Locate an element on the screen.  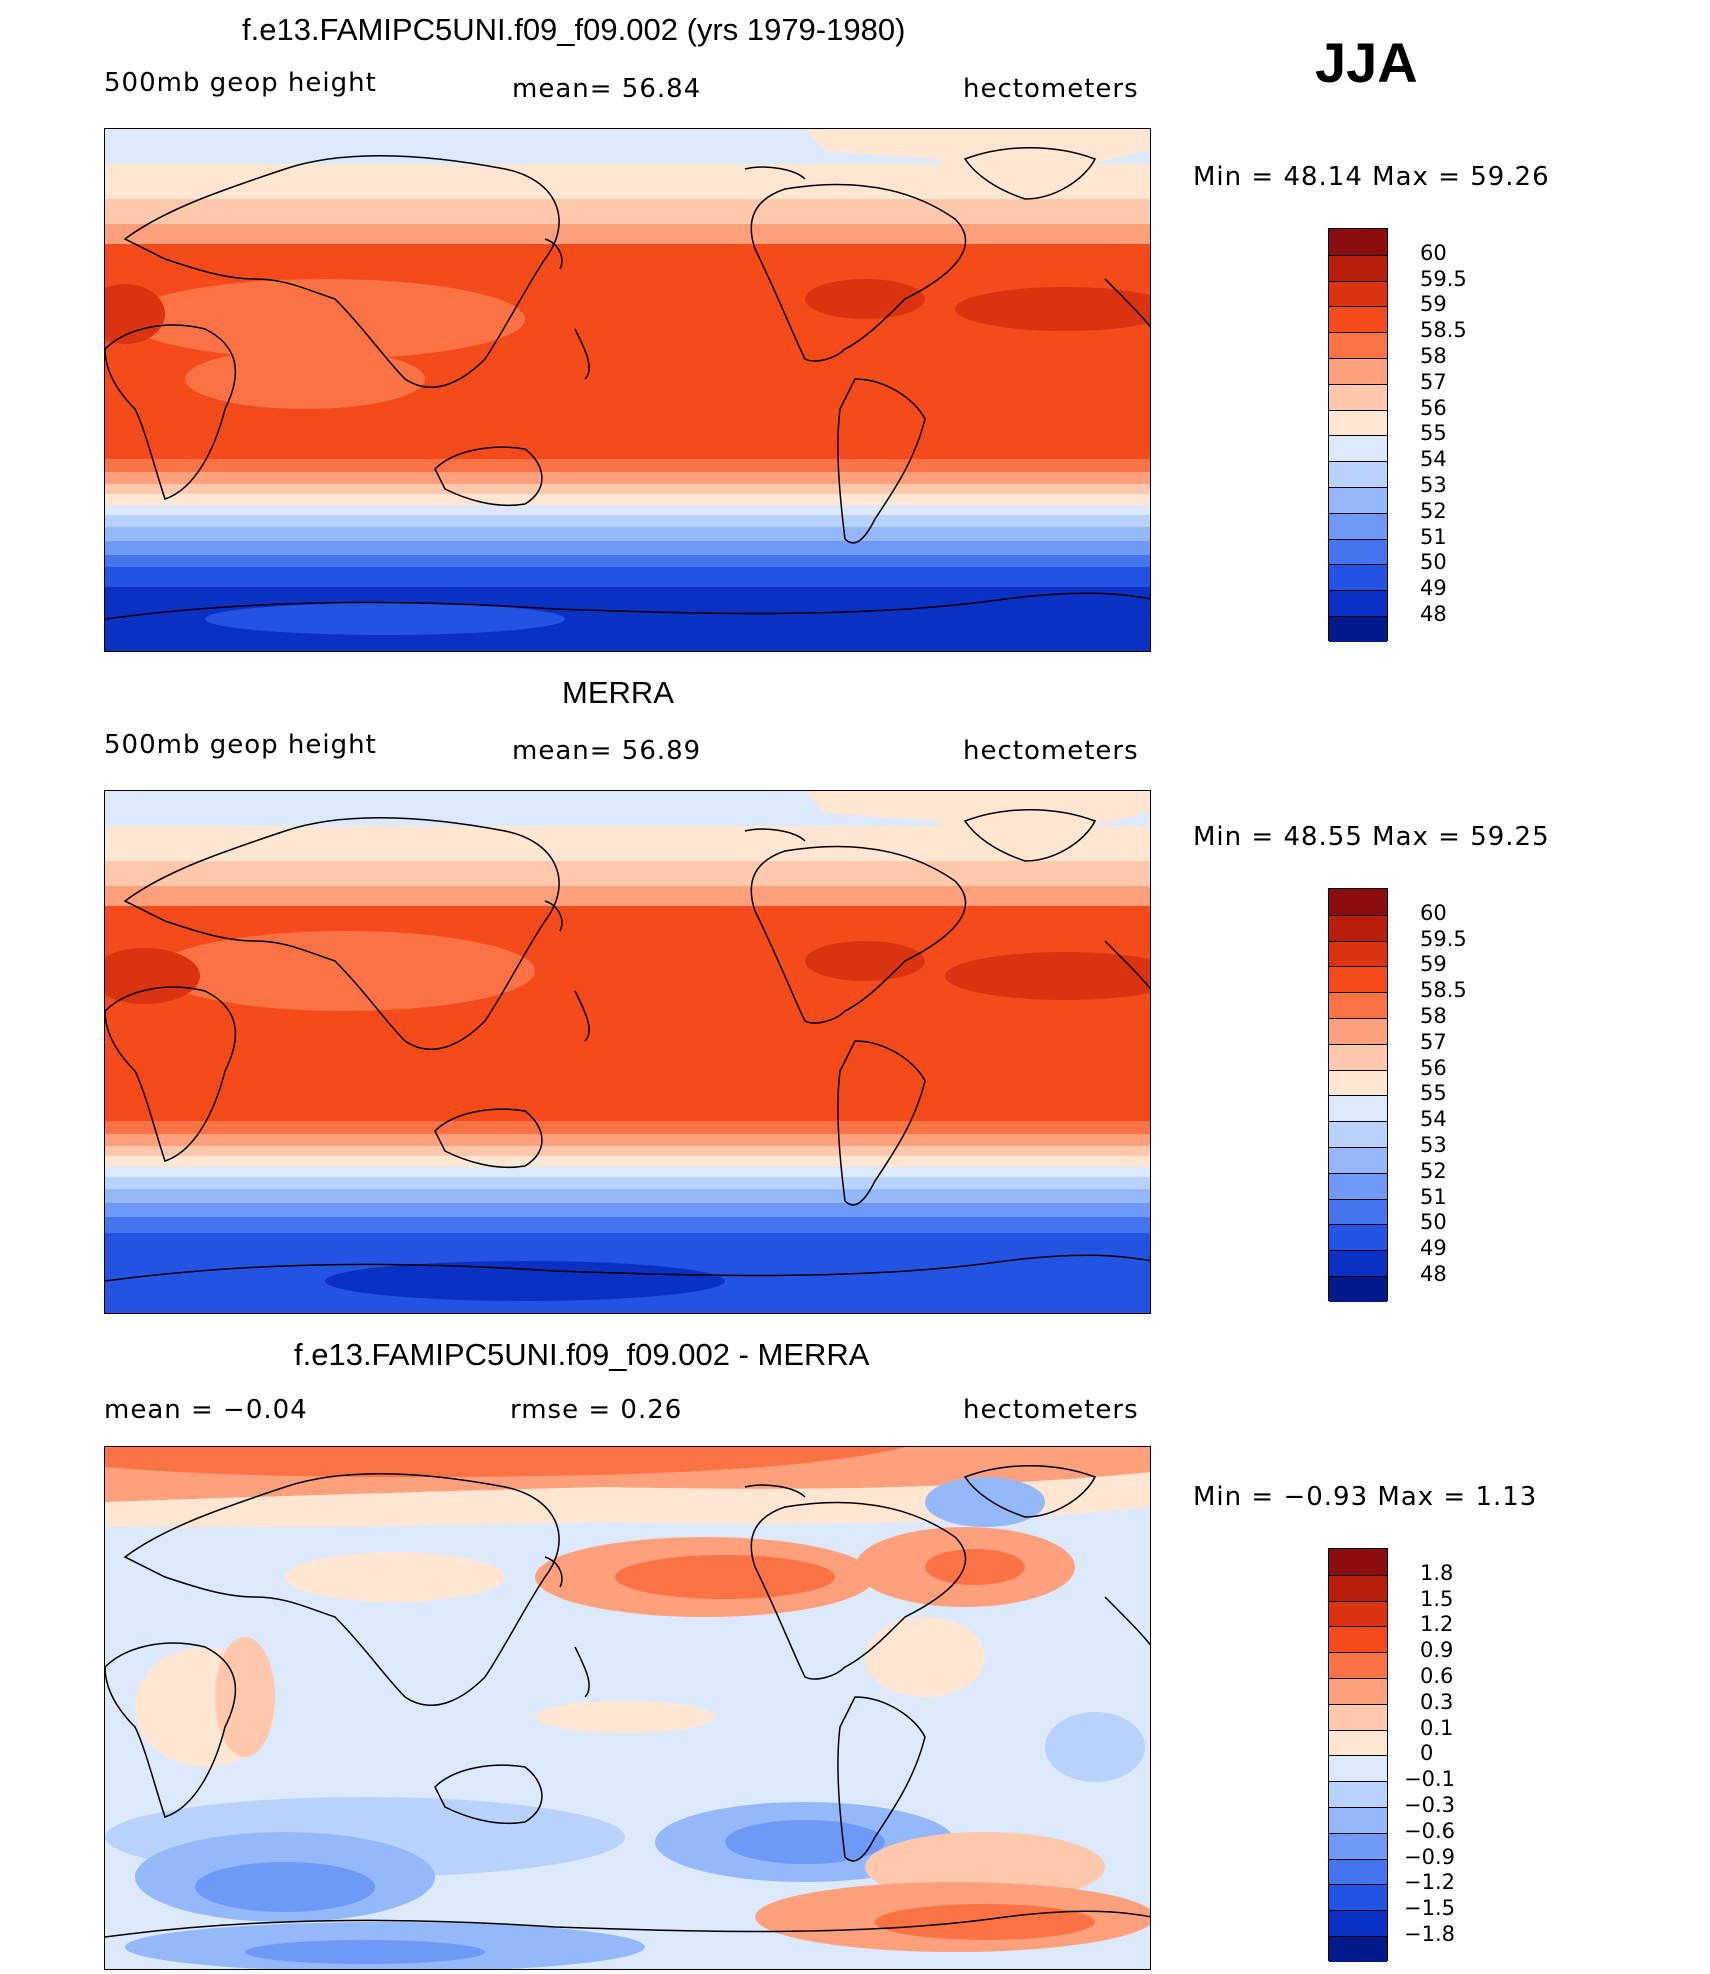
colorbar-label: 0.1 is located at coordinates (1437, 1727).